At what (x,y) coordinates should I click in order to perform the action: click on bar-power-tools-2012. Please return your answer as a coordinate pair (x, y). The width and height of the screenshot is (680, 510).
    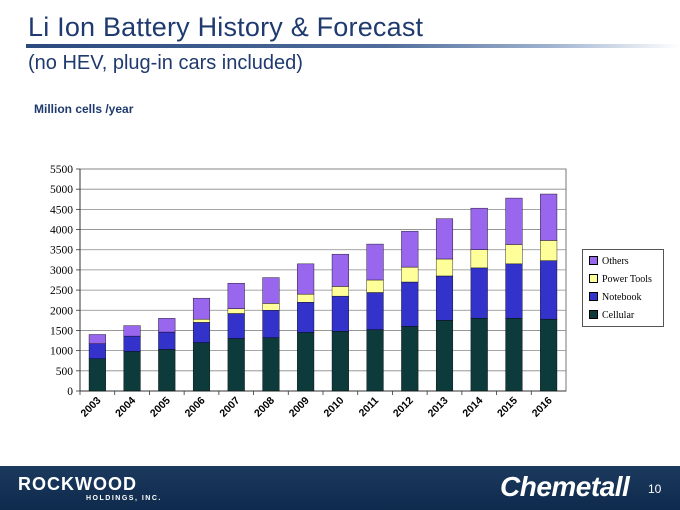
    Looking at the image, I should click on (410, 274).